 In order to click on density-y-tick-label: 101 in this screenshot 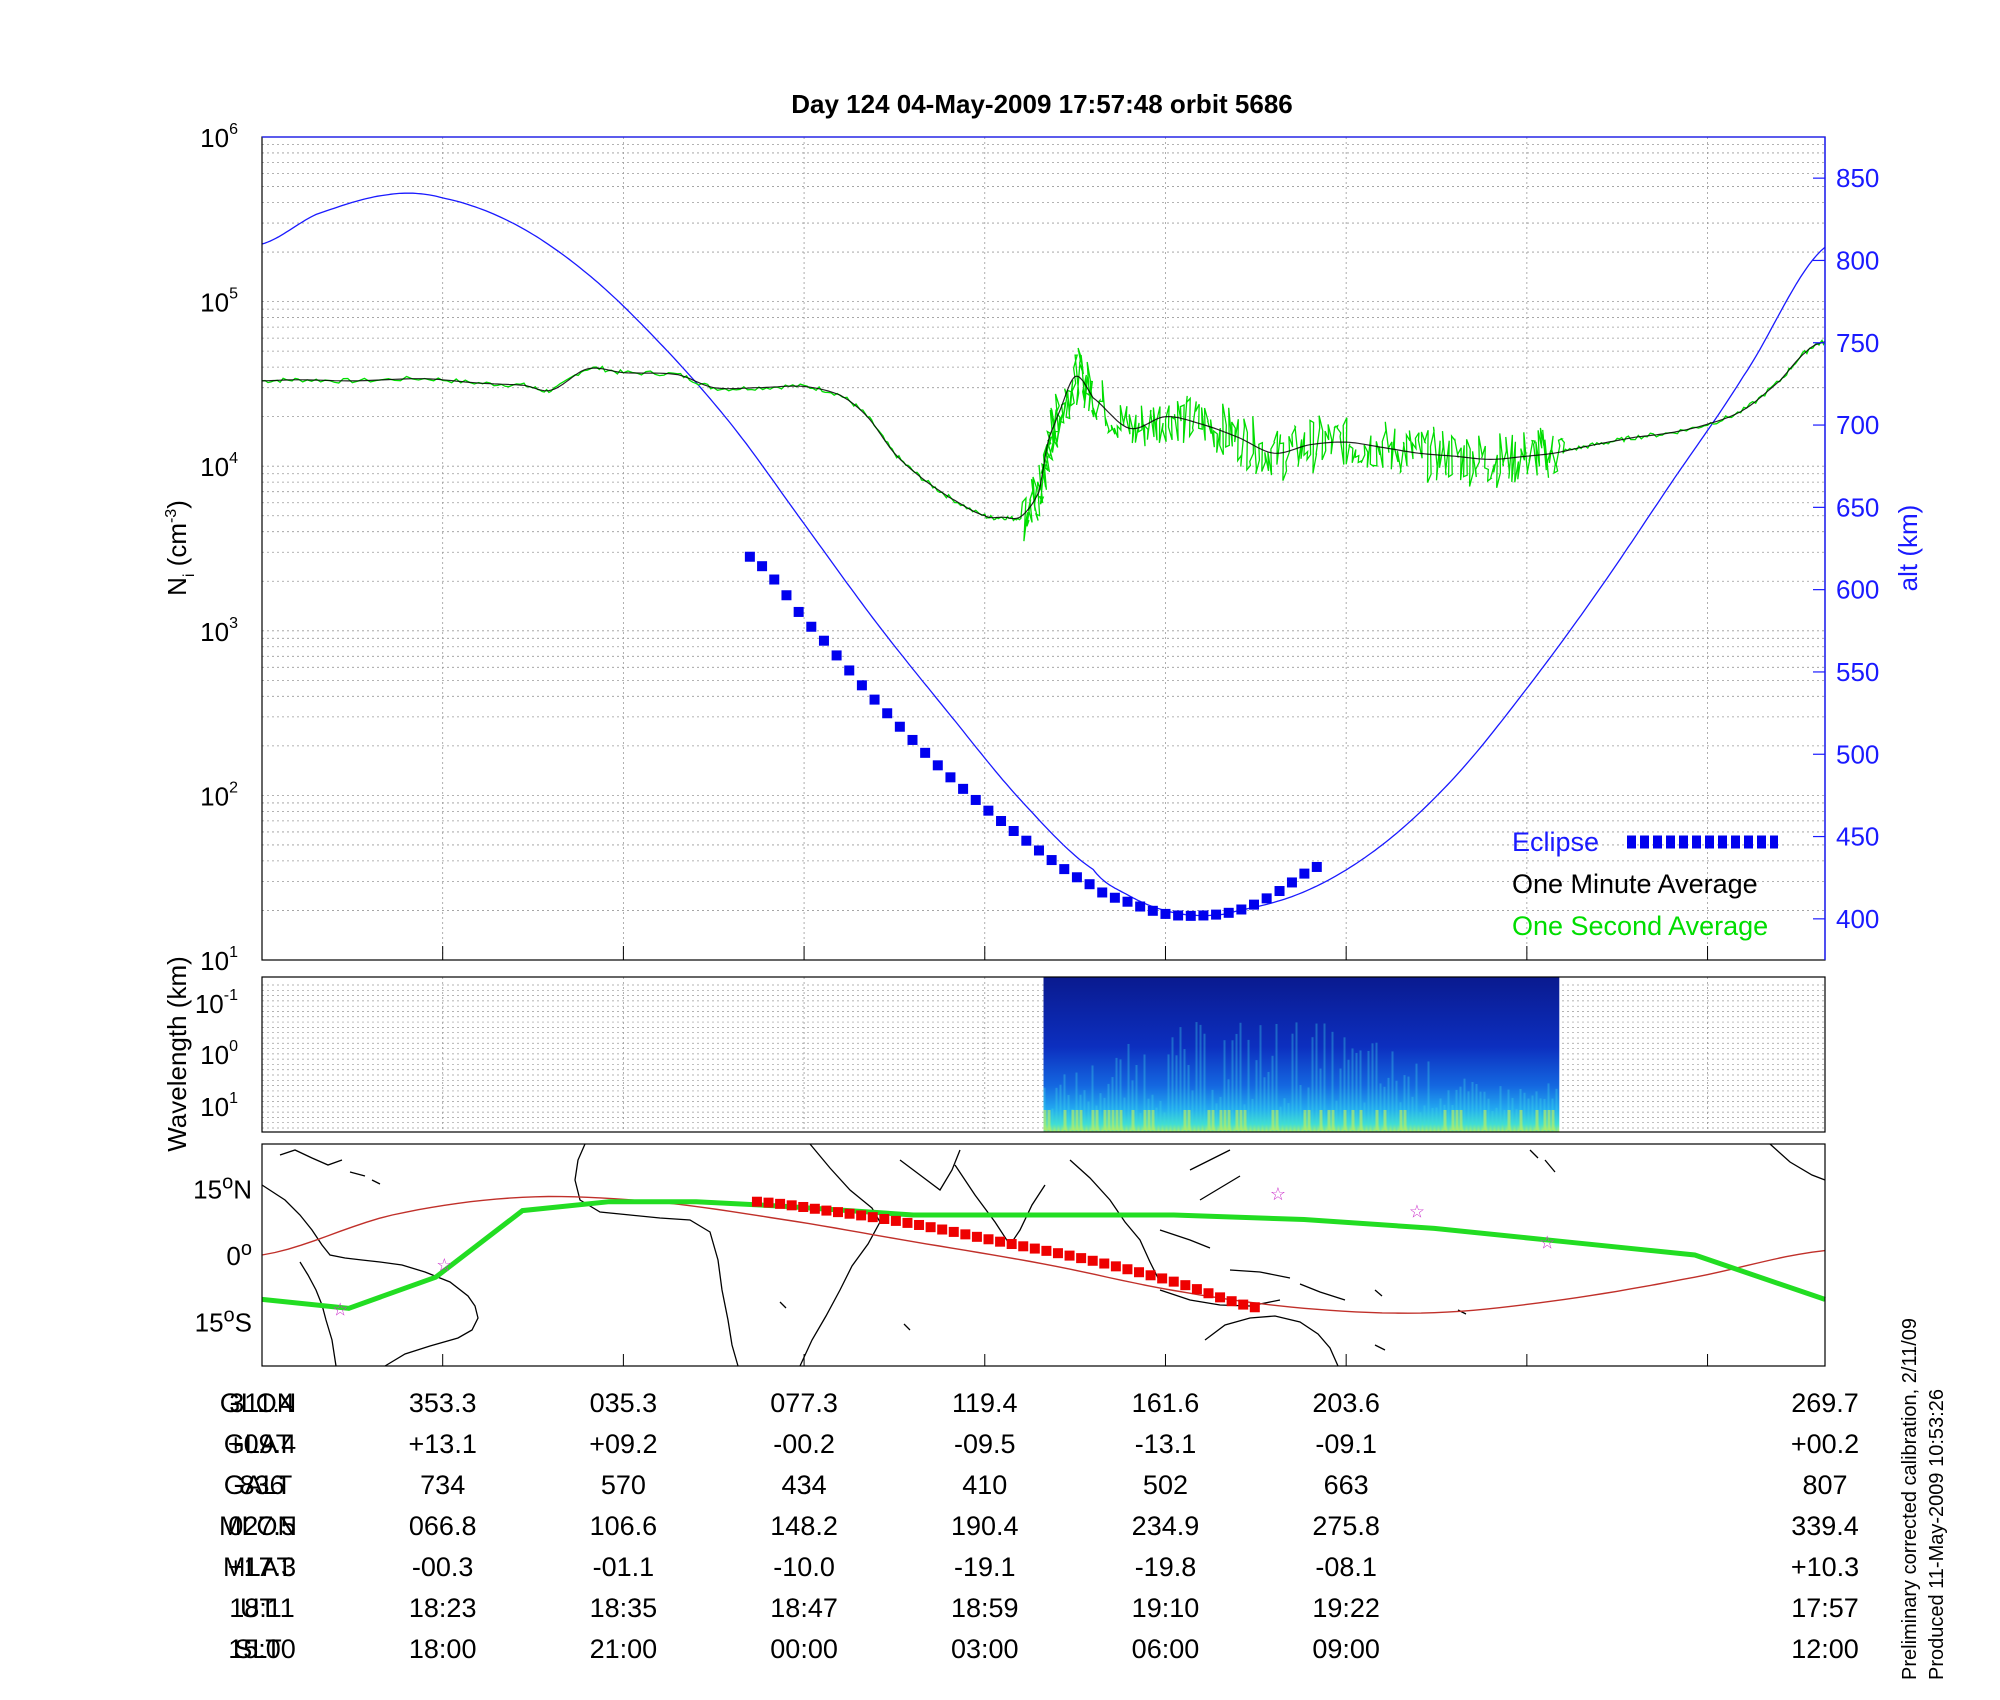, I will do `click(219, 960)`.